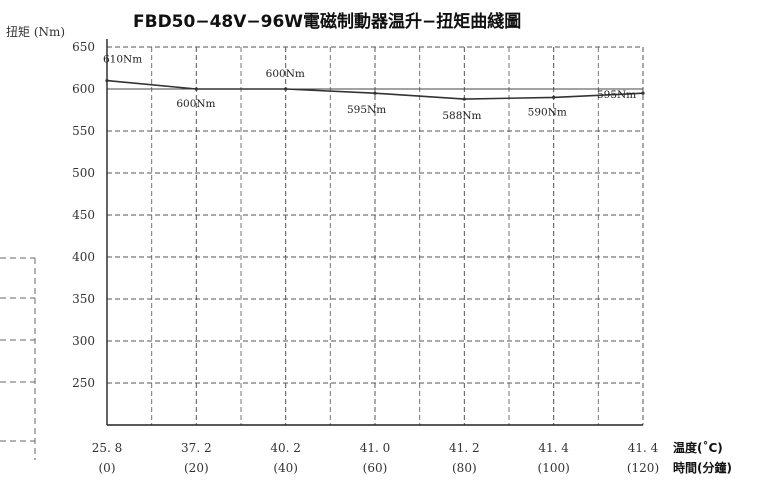 The height and width of the screenshot is (482, 771). What do you see at coordinates (464, 448) in the screenshot?
I see `x-tick-label-temperature: 41. 2` at bounding box center [464, 448].